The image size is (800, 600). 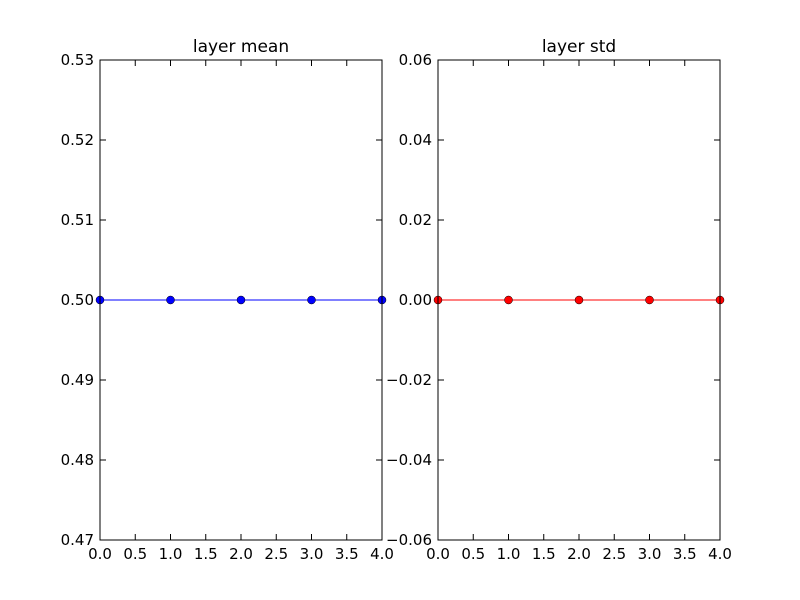 I want to click on y-tick-label: −0.04, so click(x=409, y=460).